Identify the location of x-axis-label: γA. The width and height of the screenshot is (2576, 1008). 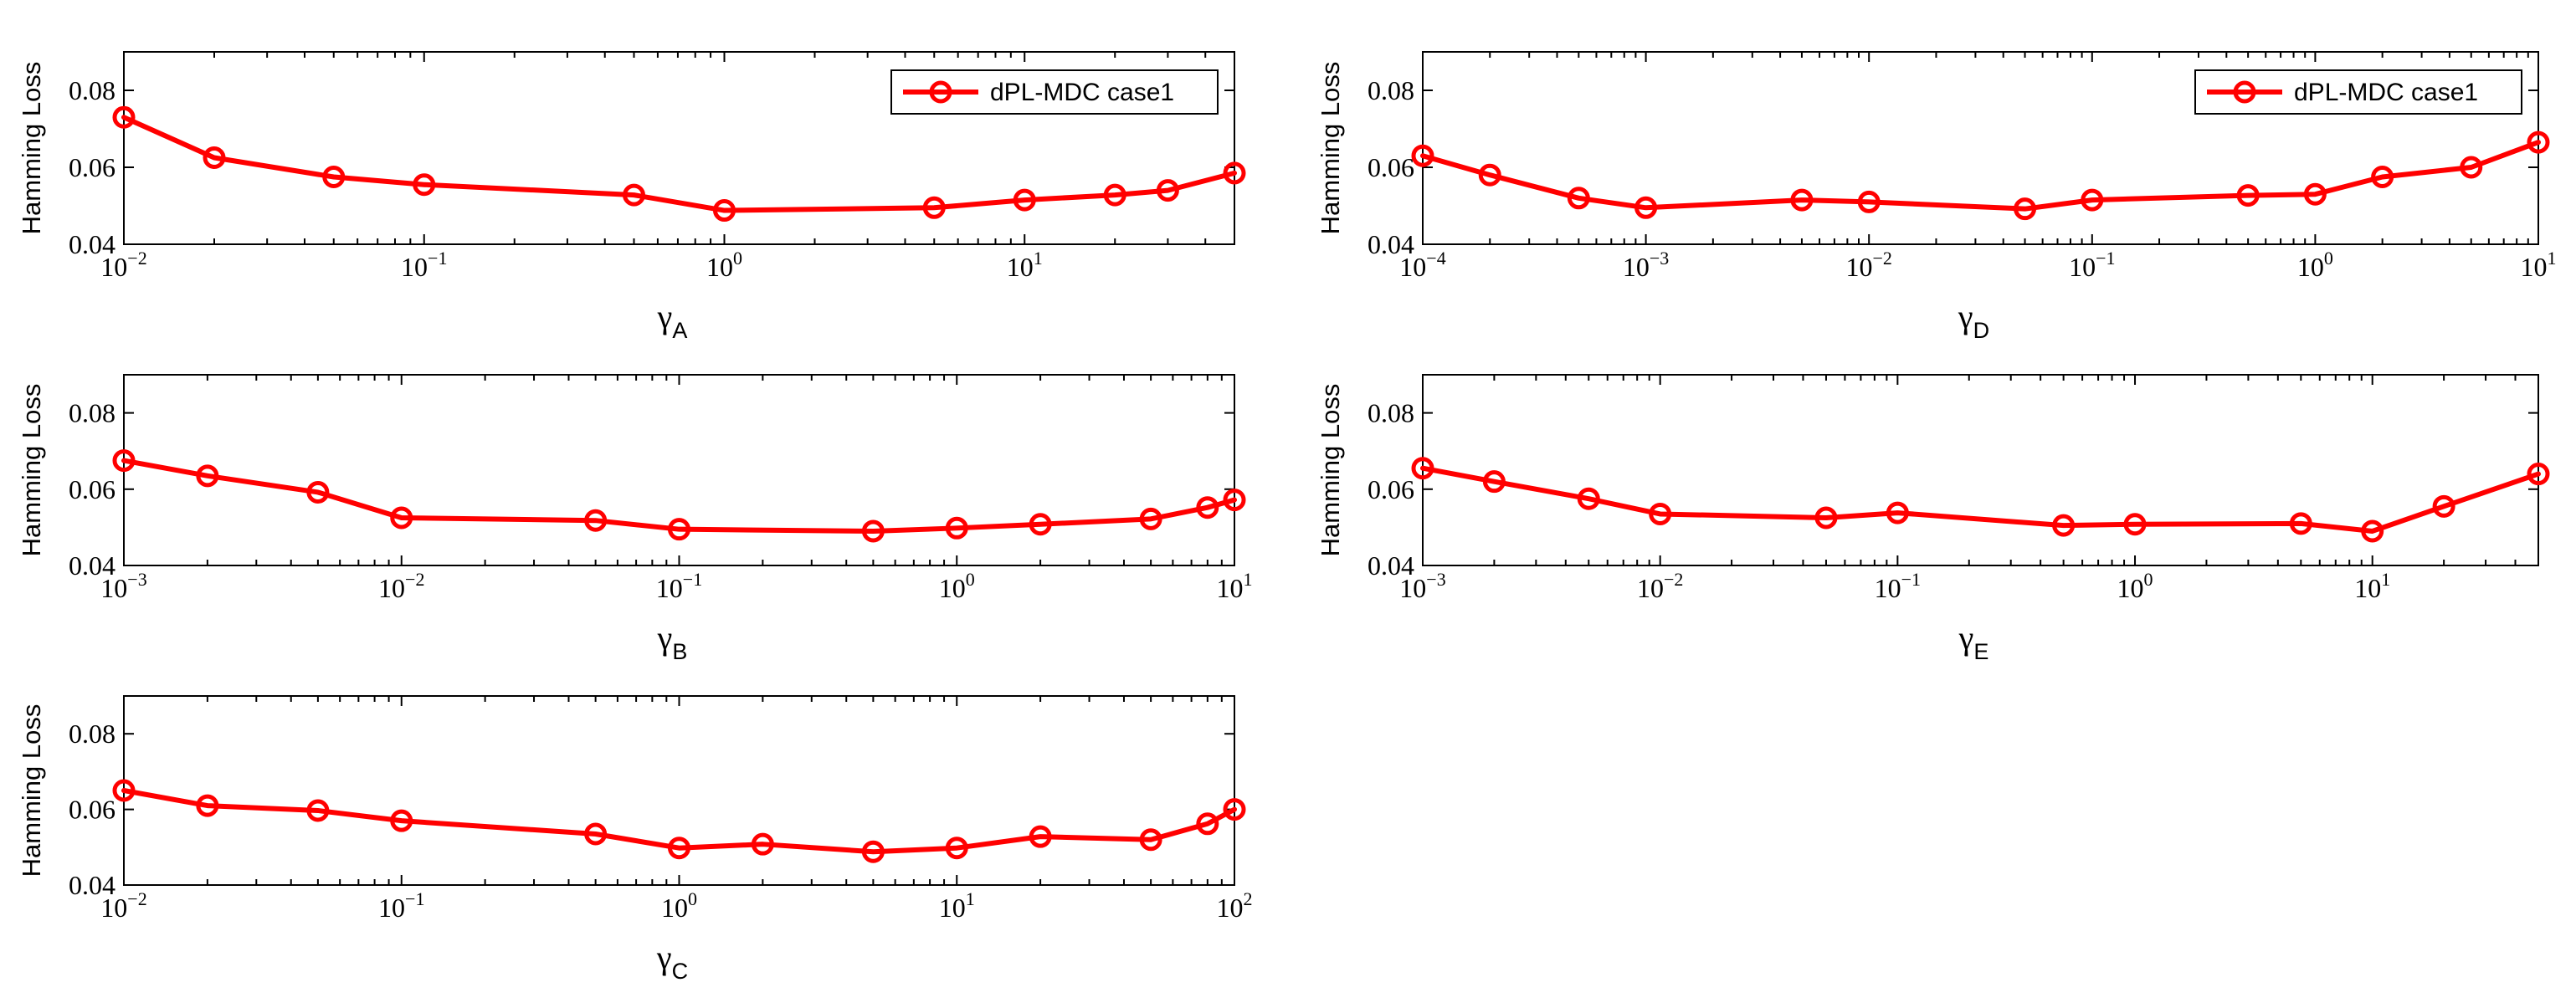
(672, 320).